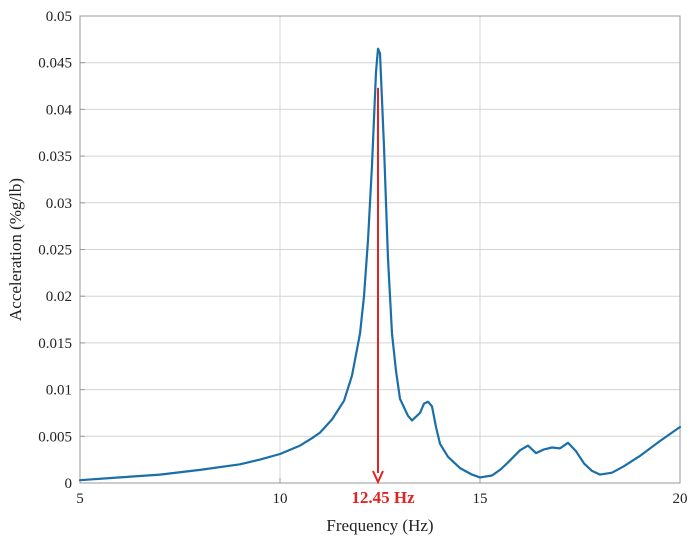 The width and height of the screenshot is (692, 541). I want to click on y-tick-label: 0.05, so click(59, 17).